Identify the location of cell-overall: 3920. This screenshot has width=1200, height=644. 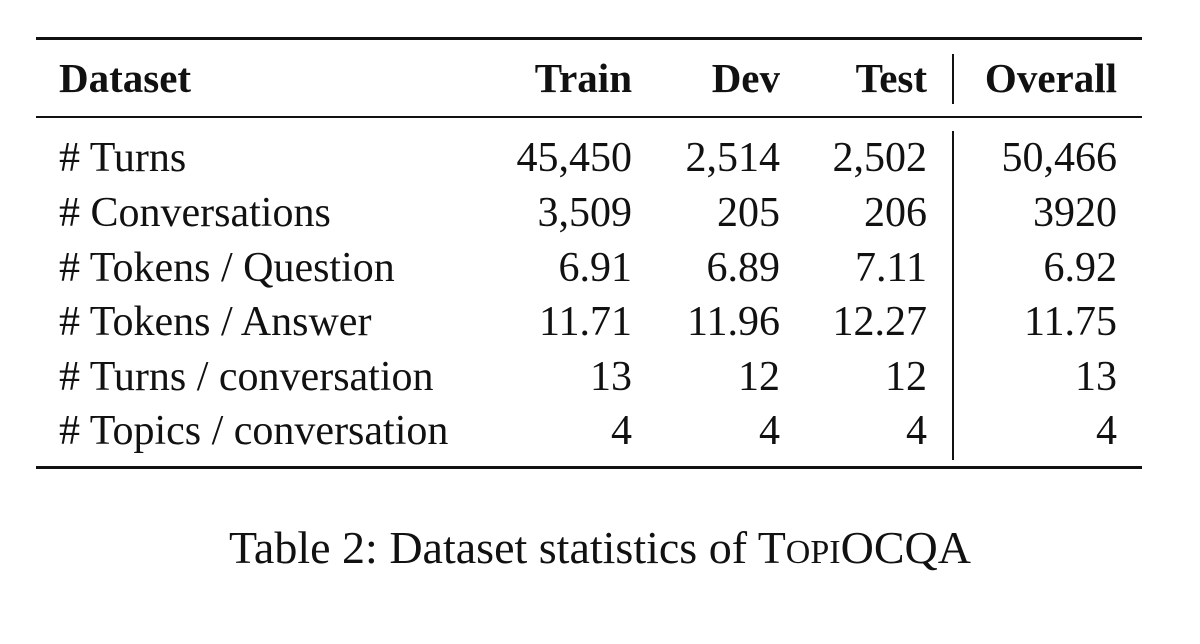
(1075, 213).